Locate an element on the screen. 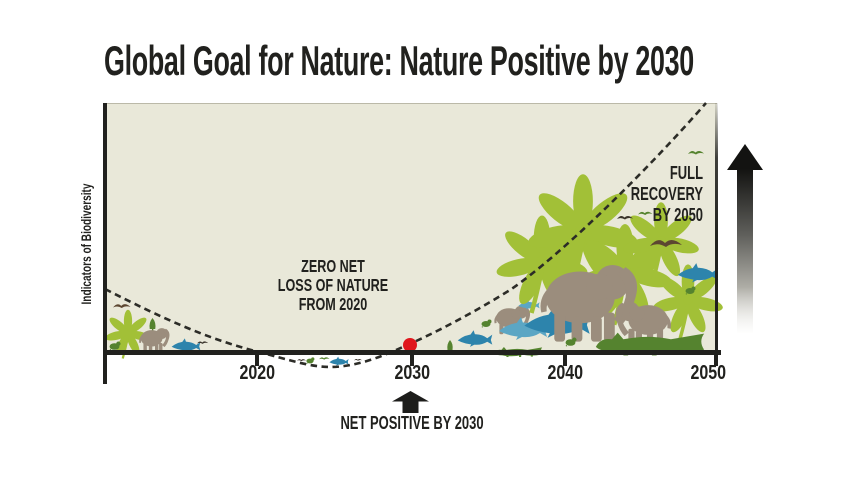  y-axis-label: Indicators of Biodiversity is located at coordinates (86, 244).